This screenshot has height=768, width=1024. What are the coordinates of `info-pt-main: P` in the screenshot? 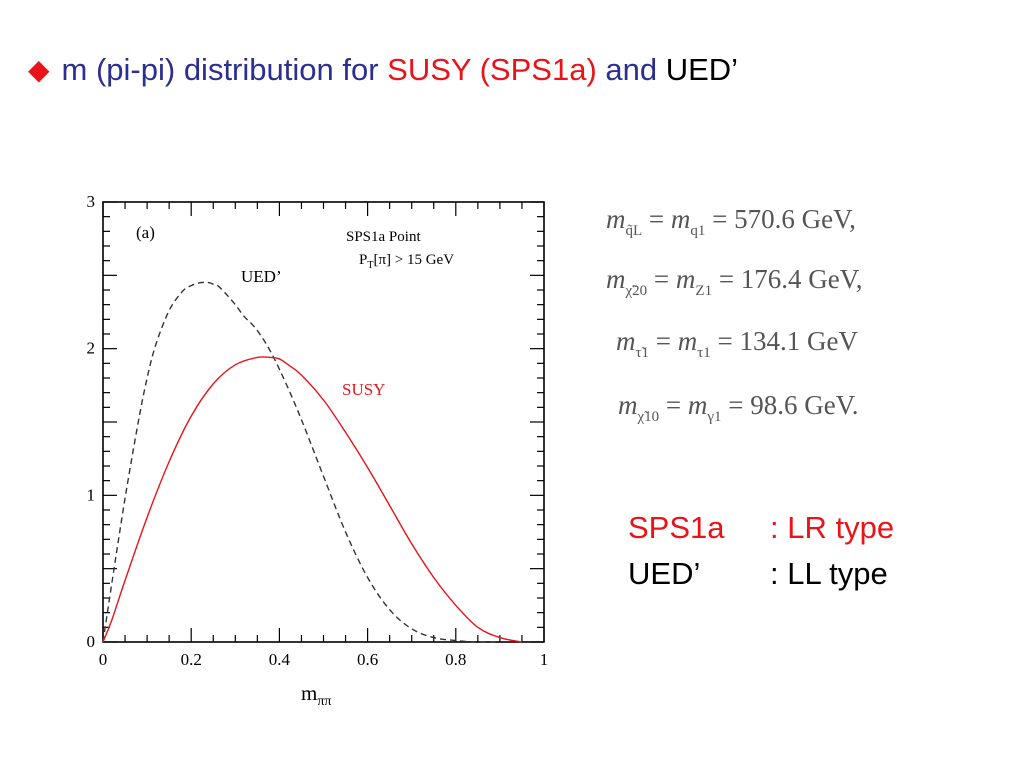 It's located at (363, 260).